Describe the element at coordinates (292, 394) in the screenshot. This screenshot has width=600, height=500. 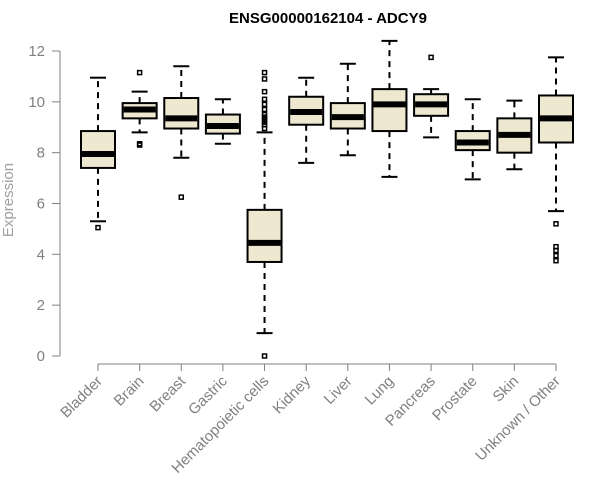
I see `x-tick-label: Kidney` at that location.